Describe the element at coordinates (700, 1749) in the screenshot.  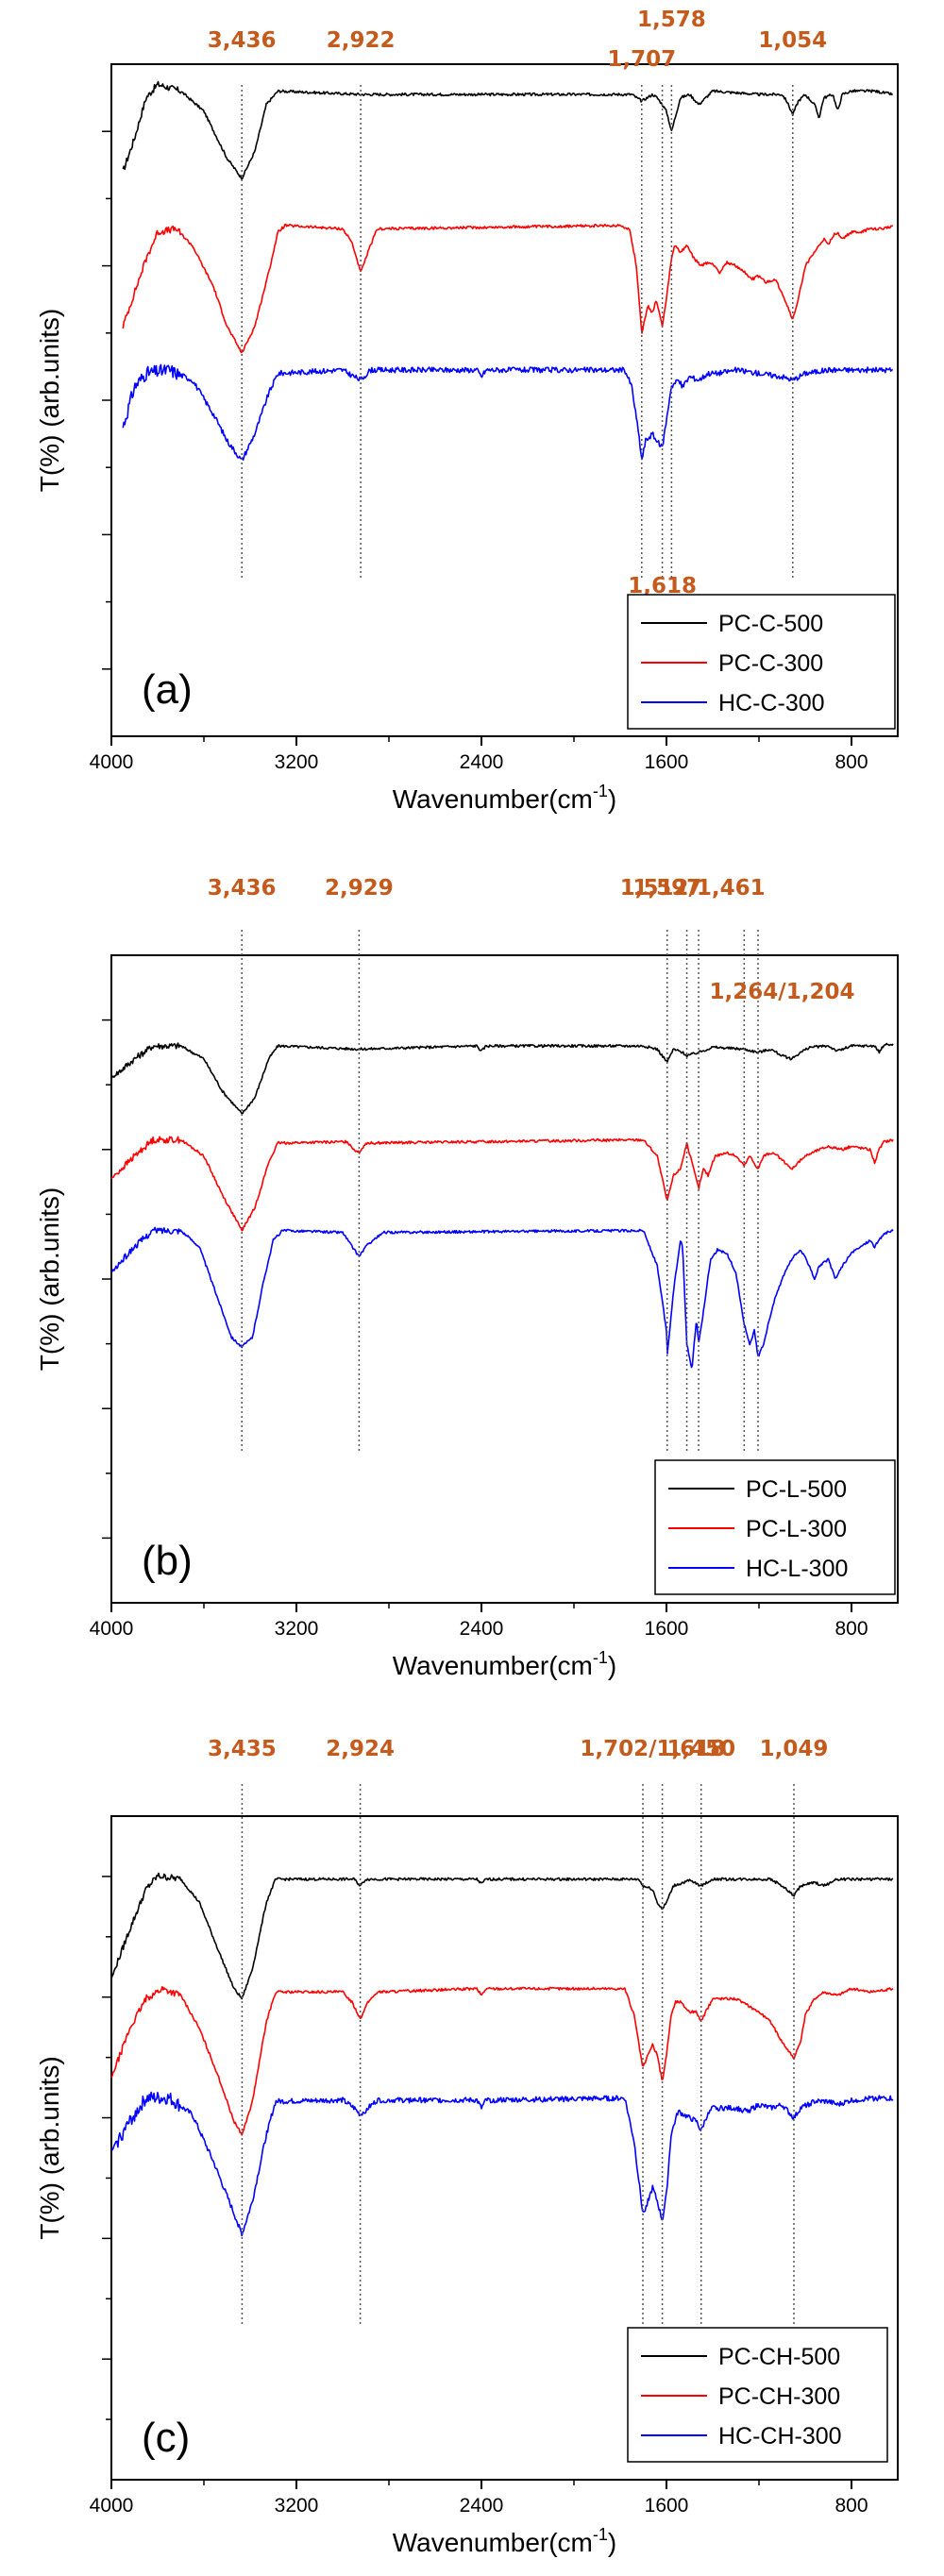
I see `peak-label: 1,450` at that location.